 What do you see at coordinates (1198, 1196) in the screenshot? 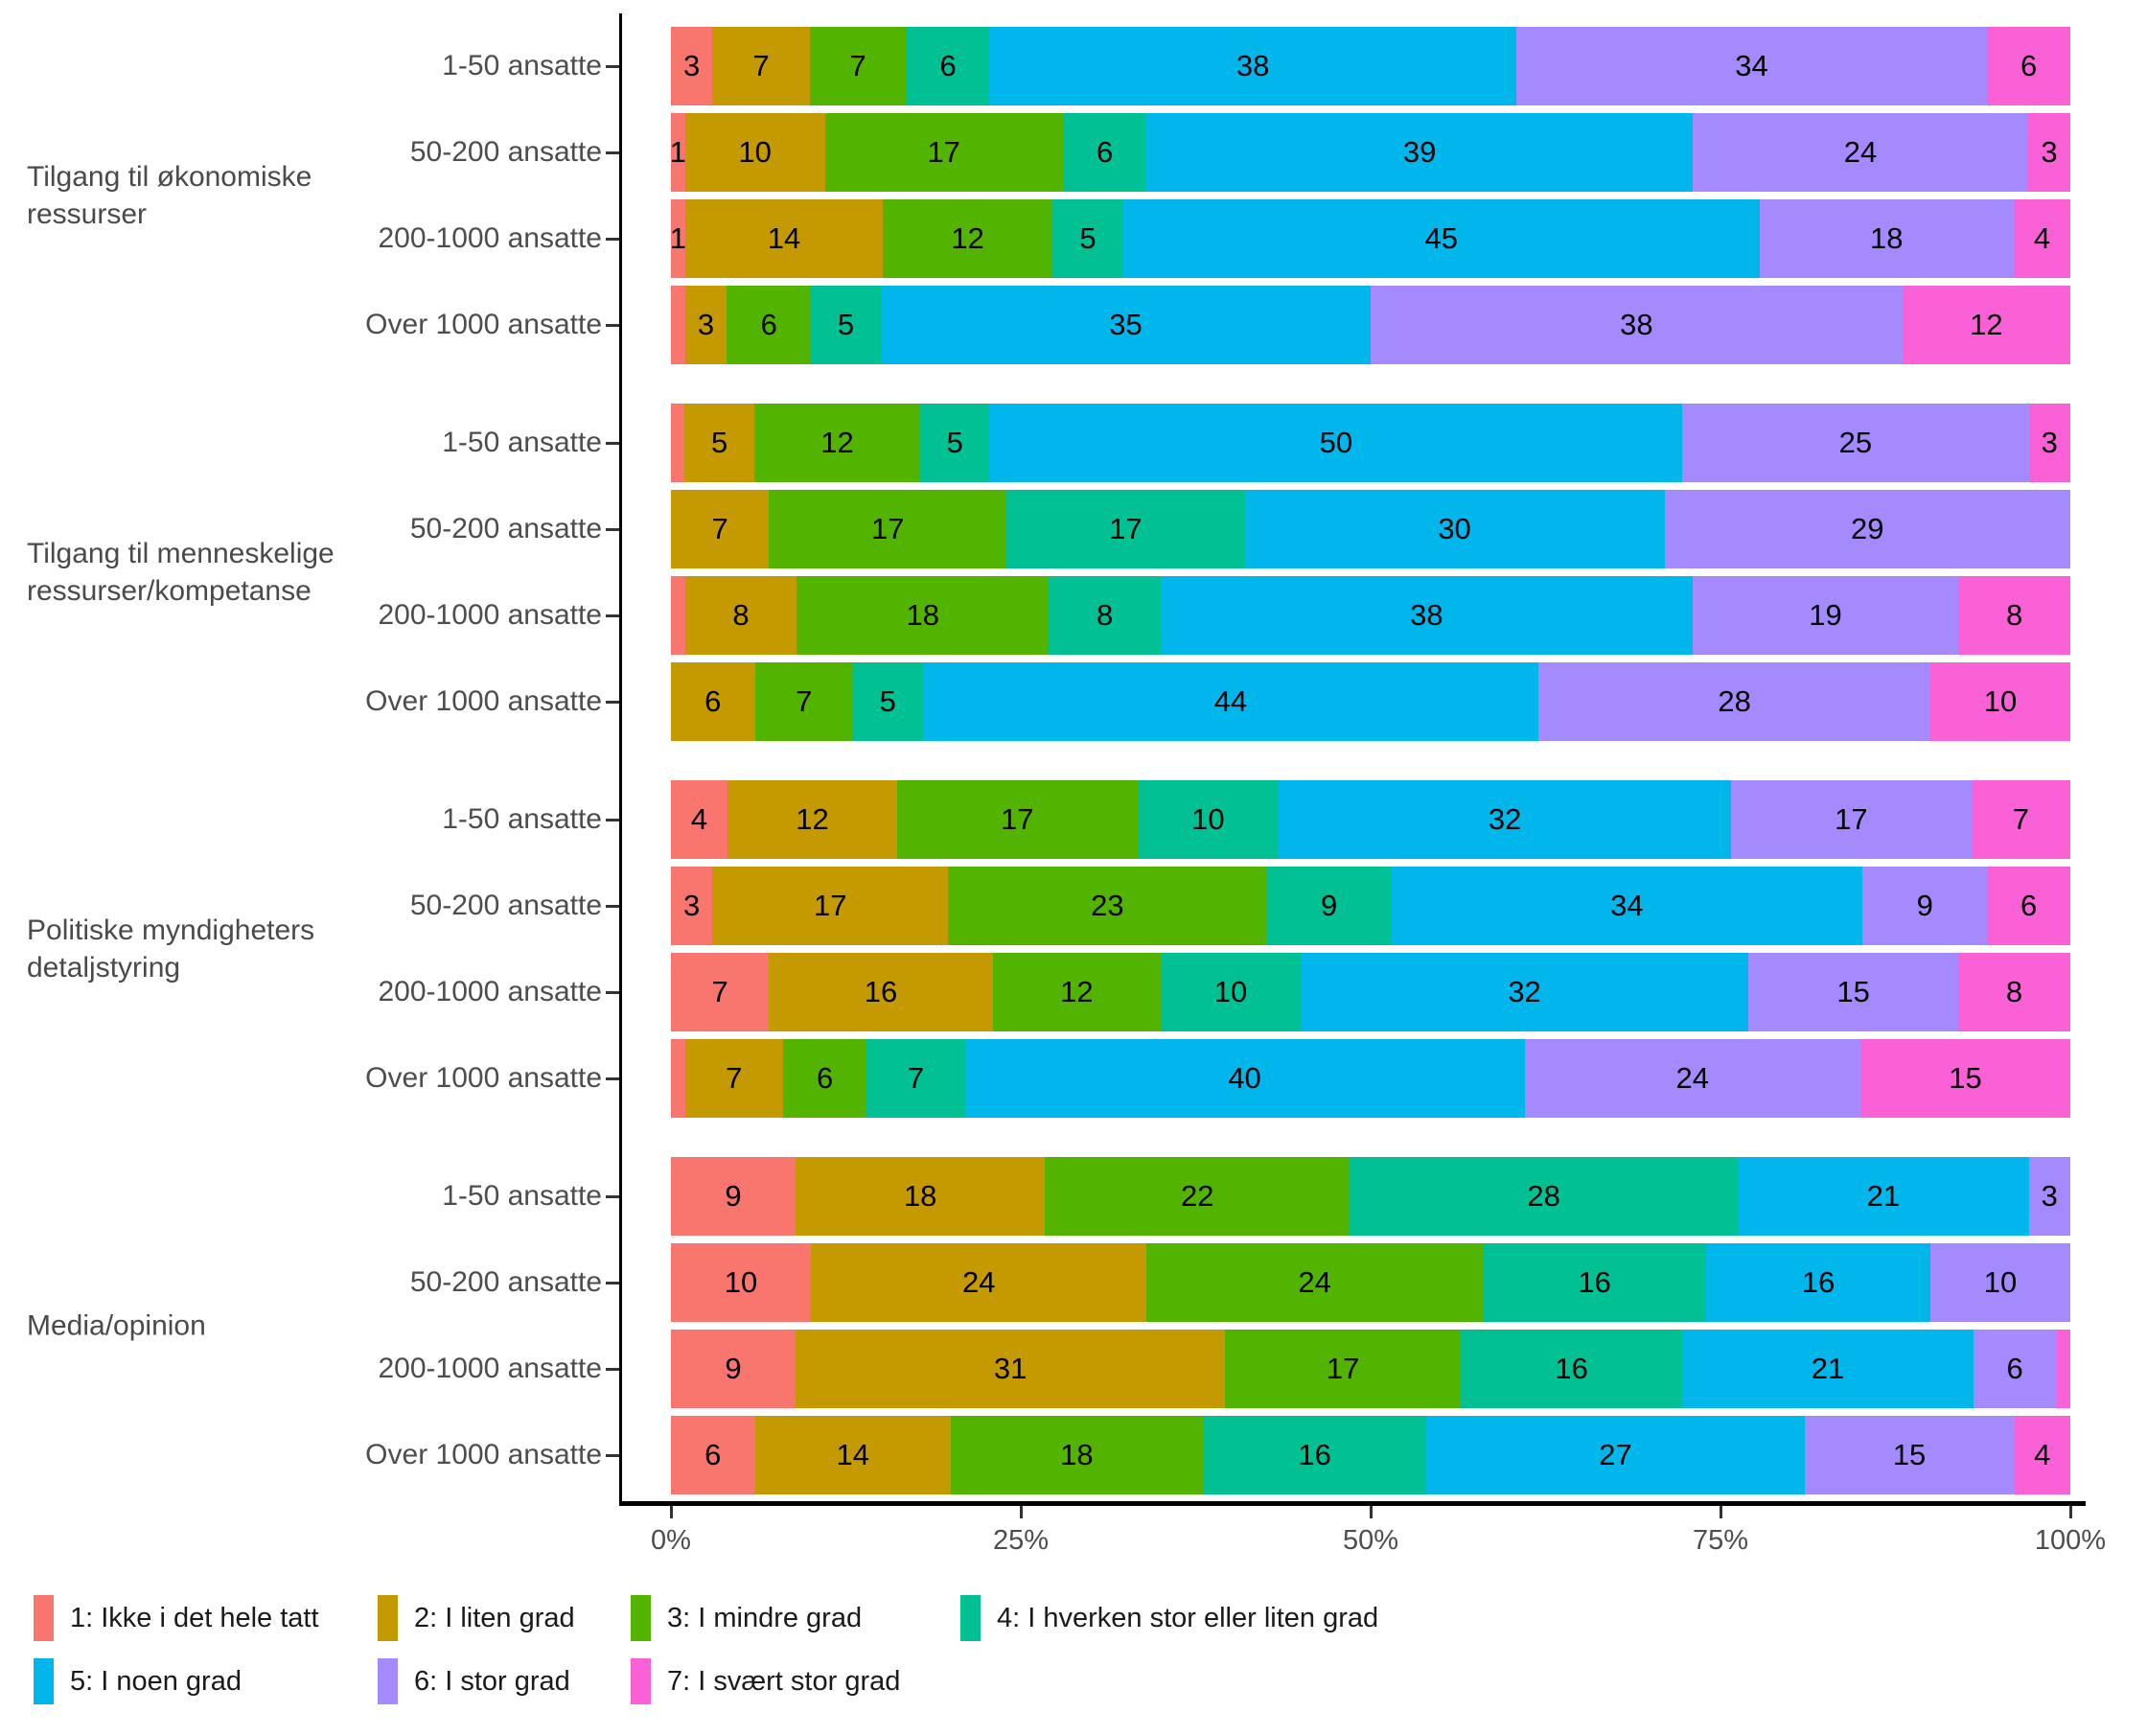
I see `bar-segment: 22` at bounding box center [1198, 1196].